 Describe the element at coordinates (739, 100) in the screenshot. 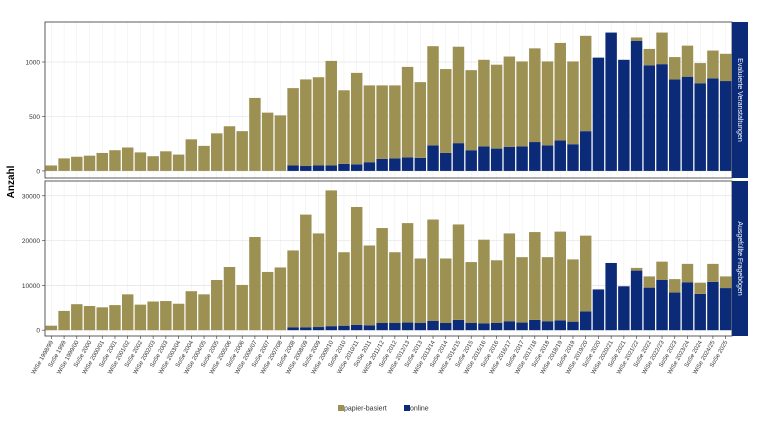

I see `facet-title: Evaluierte Veranstaltungen` at that location.